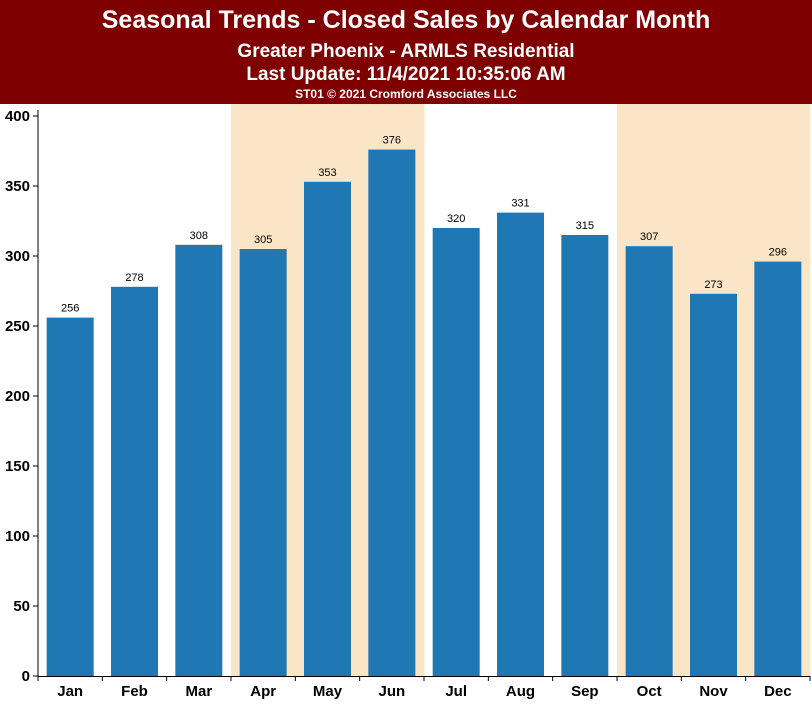 This screenshot has width=812, height=706. I want to click on x-tick-label-jan: Jan, so click(70, 691).